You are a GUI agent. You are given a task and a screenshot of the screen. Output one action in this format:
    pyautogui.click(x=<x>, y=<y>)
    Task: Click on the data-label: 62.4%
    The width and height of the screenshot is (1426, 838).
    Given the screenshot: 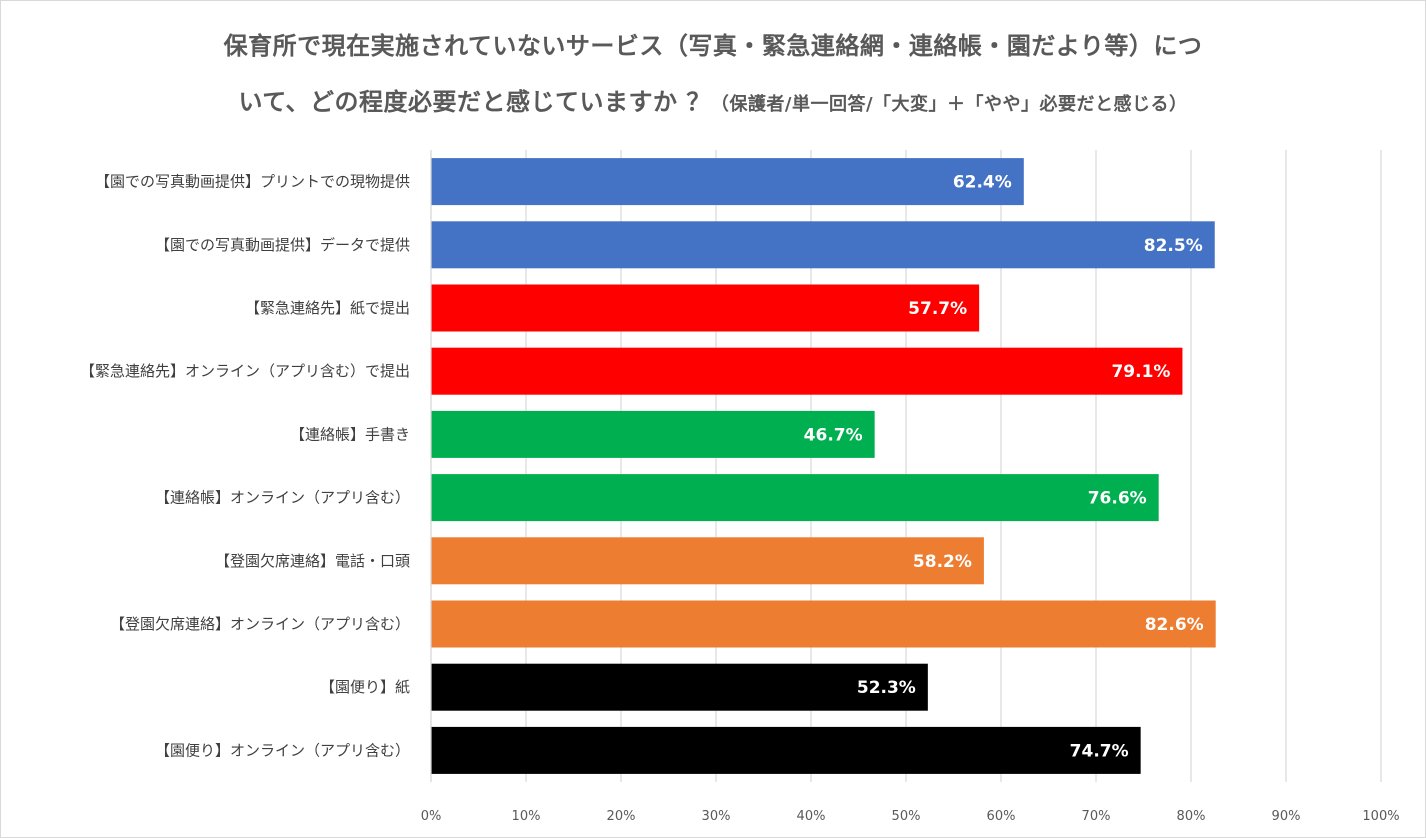 What is the action you would take?
    pyautogui.click(x=982, y=183)
    